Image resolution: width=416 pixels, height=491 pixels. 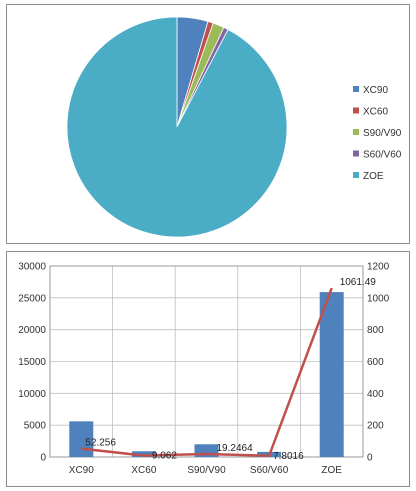 I want to click on y-right-tick-label: 400, so click(x=375, y=394).